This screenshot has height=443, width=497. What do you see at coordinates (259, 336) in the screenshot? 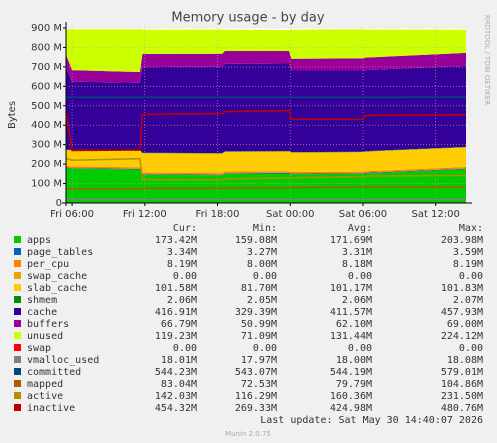
I see `legend-stat: 71.09M` at bounding box center [259, 336].